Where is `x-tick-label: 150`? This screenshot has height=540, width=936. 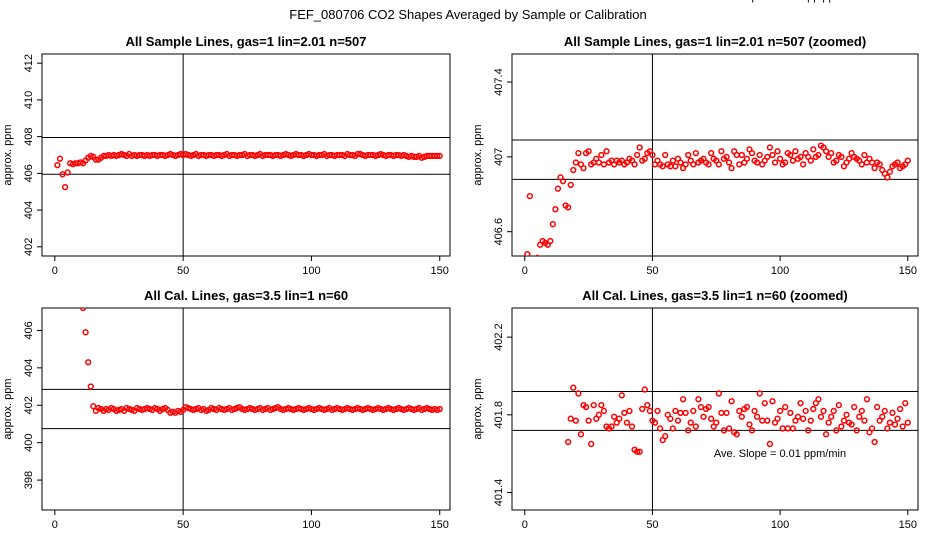
x-tick-label: 150 is located at coordinates (908, 525).